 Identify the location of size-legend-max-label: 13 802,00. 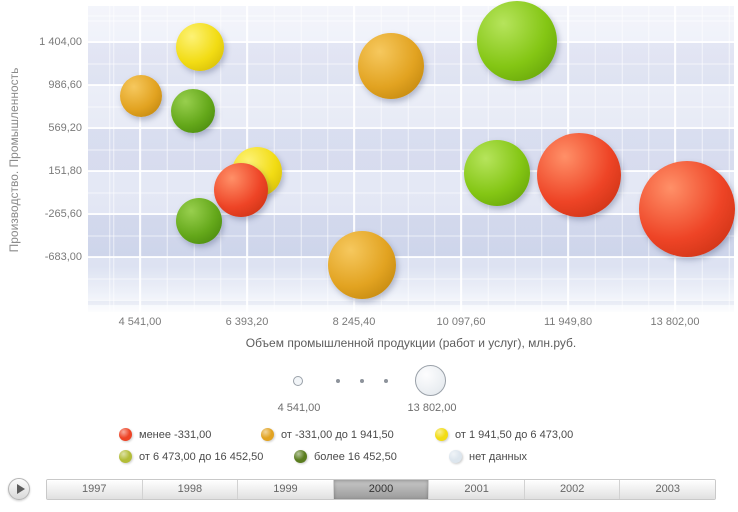
(432, 408).